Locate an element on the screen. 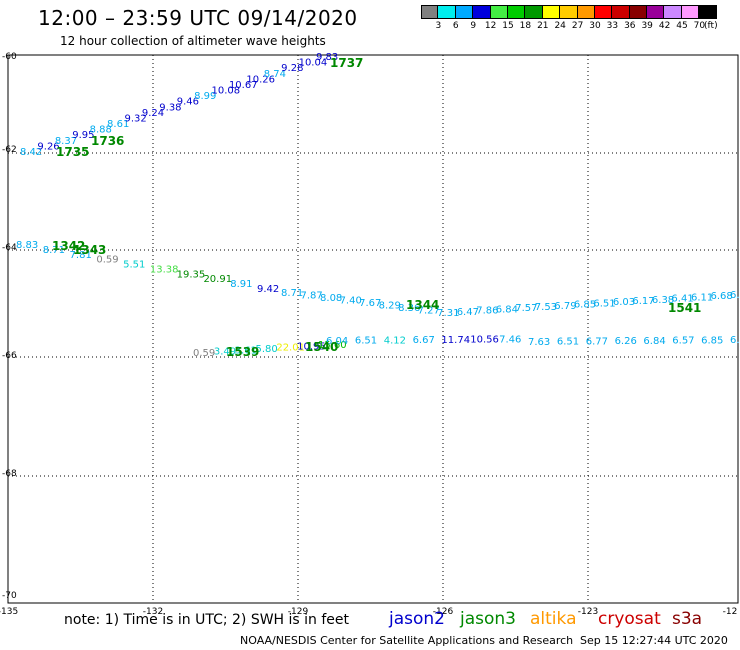 This screenshot has height=650, width=740. lon-tick-label: -129 is located at coordinates (298, 612).